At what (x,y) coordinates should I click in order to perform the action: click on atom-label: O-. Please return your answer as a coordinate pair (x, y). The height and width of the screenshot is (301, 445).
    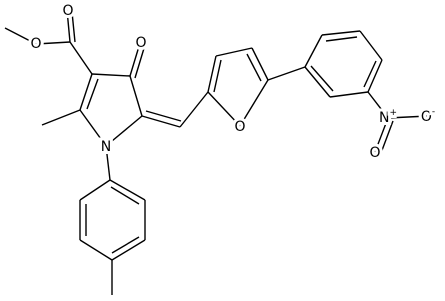
    Looking at the image, I should click on (428, 116).